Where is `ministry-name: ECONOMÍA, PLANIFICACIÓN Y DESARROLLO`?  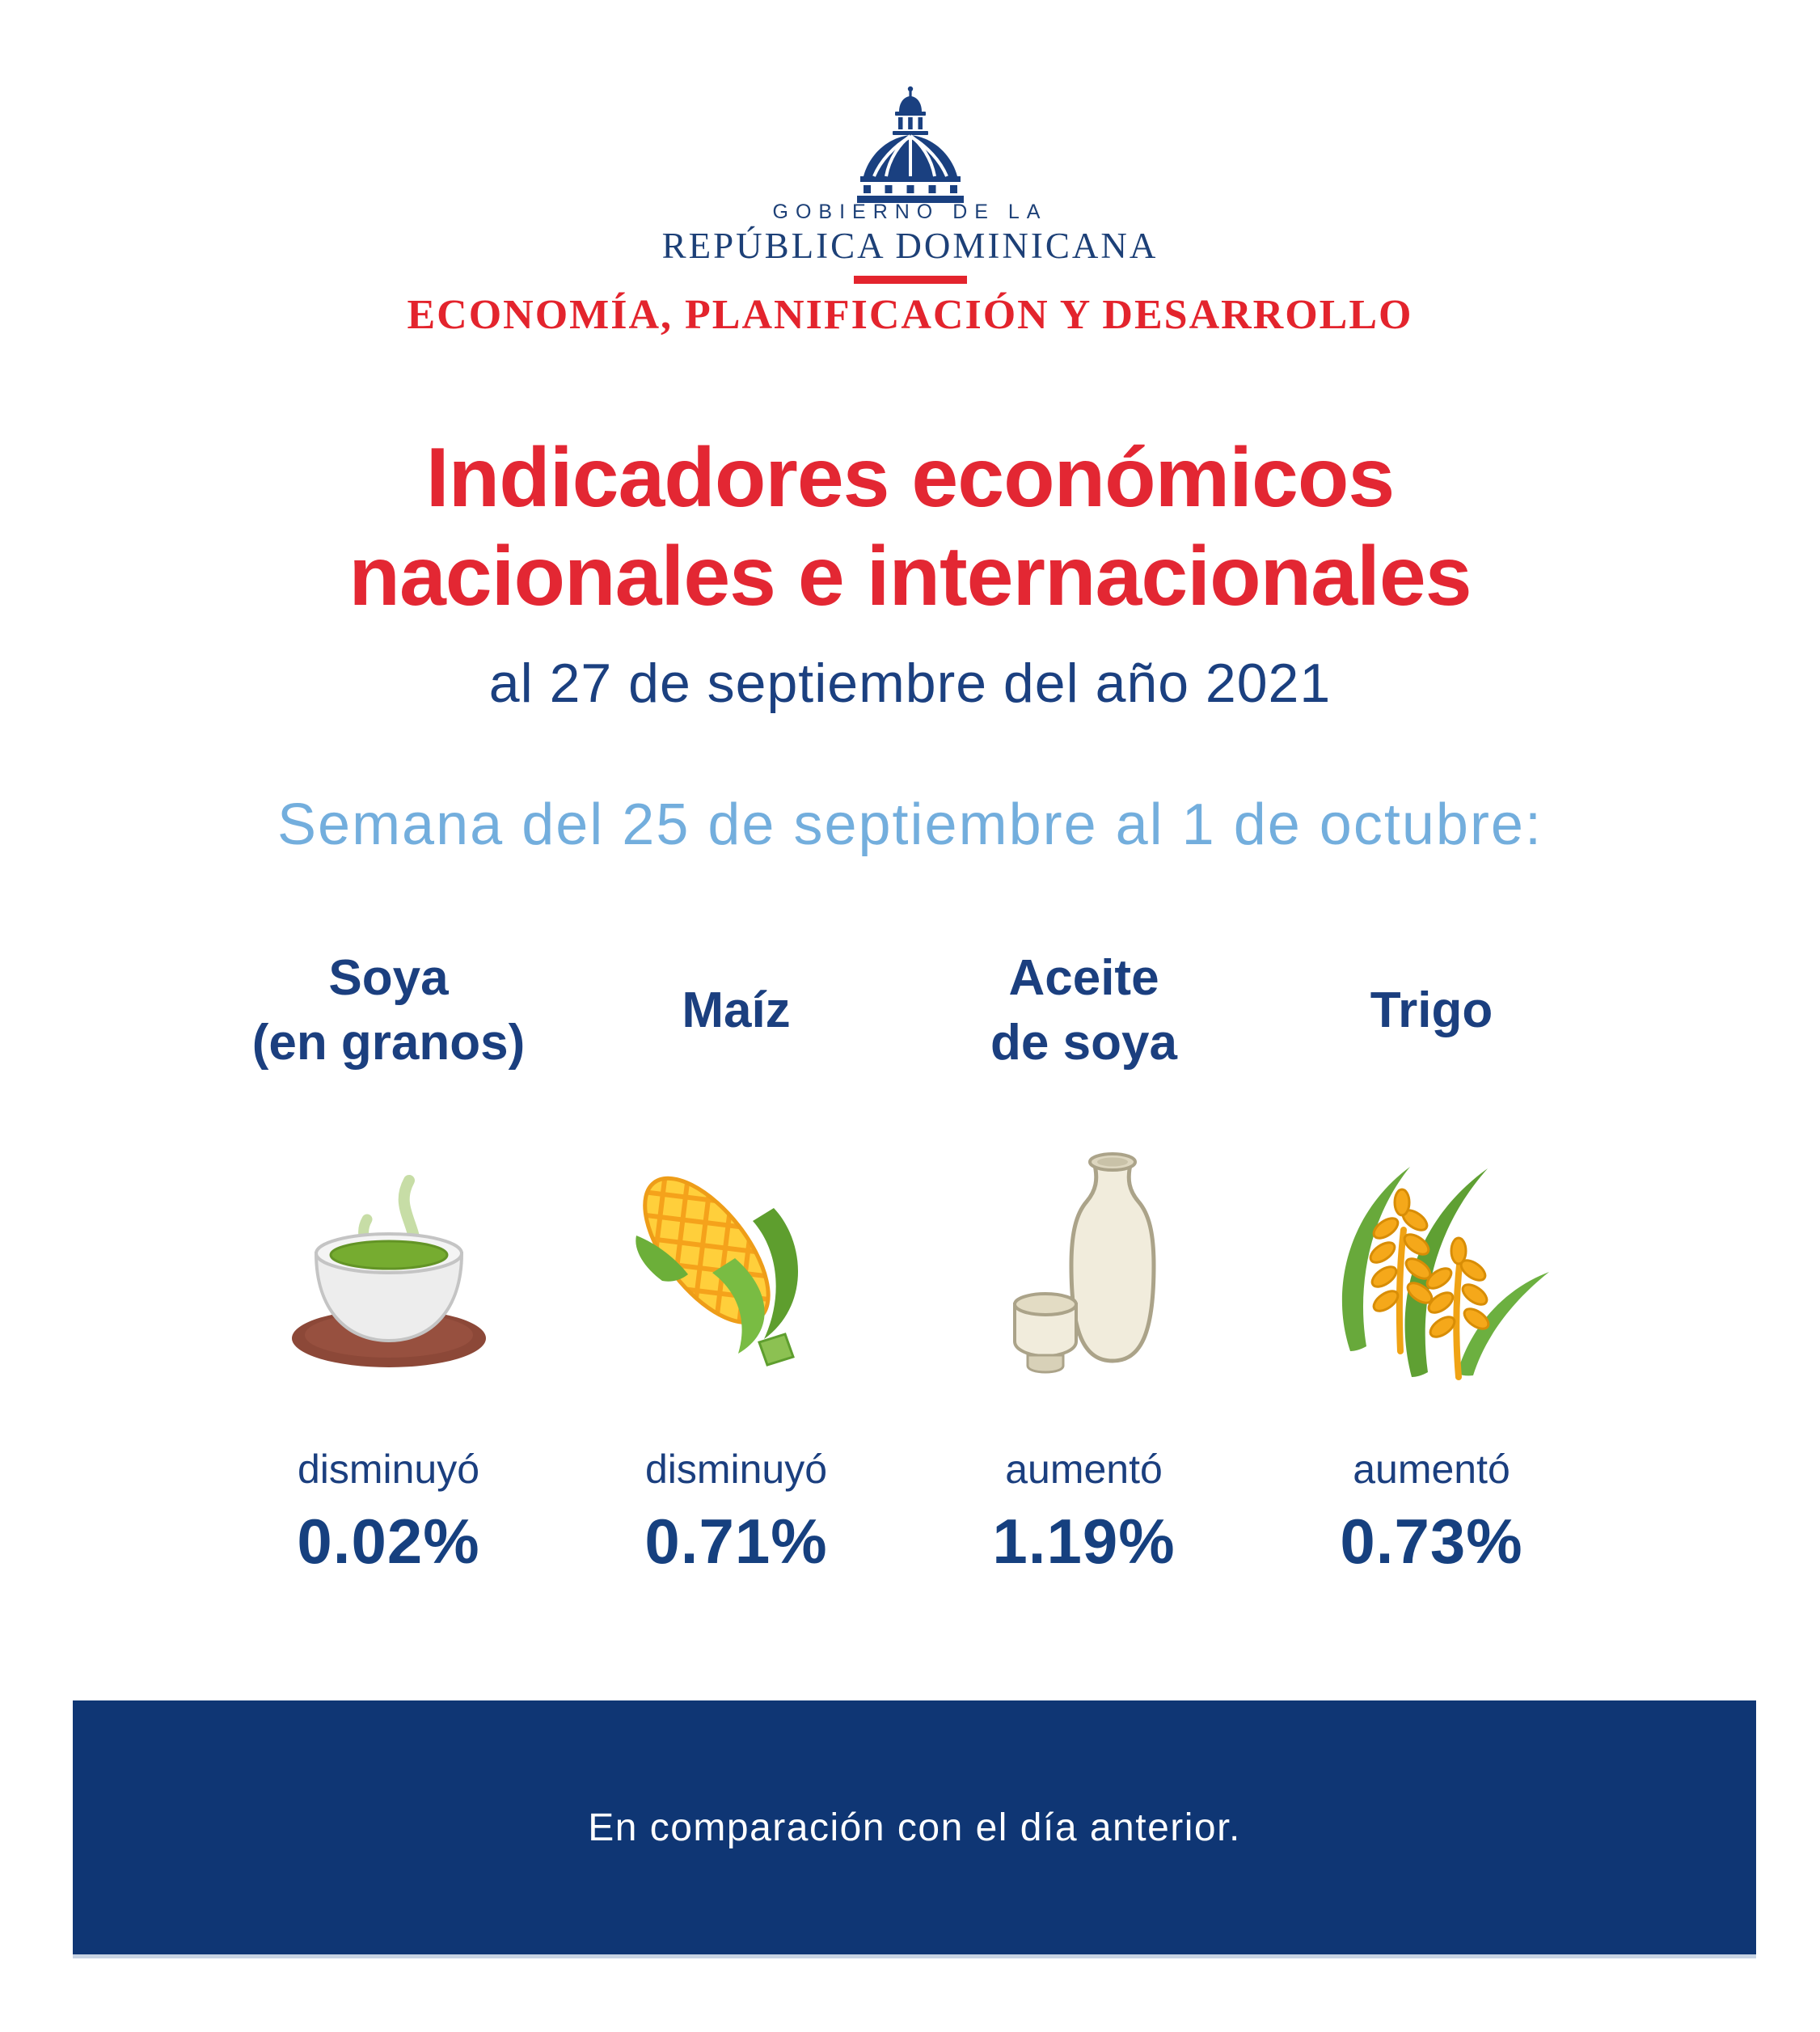 ministry-name: ECONOMÍA, PLANIFICACIÓN Y DESARROLLO is located at coordinates (910, 315).